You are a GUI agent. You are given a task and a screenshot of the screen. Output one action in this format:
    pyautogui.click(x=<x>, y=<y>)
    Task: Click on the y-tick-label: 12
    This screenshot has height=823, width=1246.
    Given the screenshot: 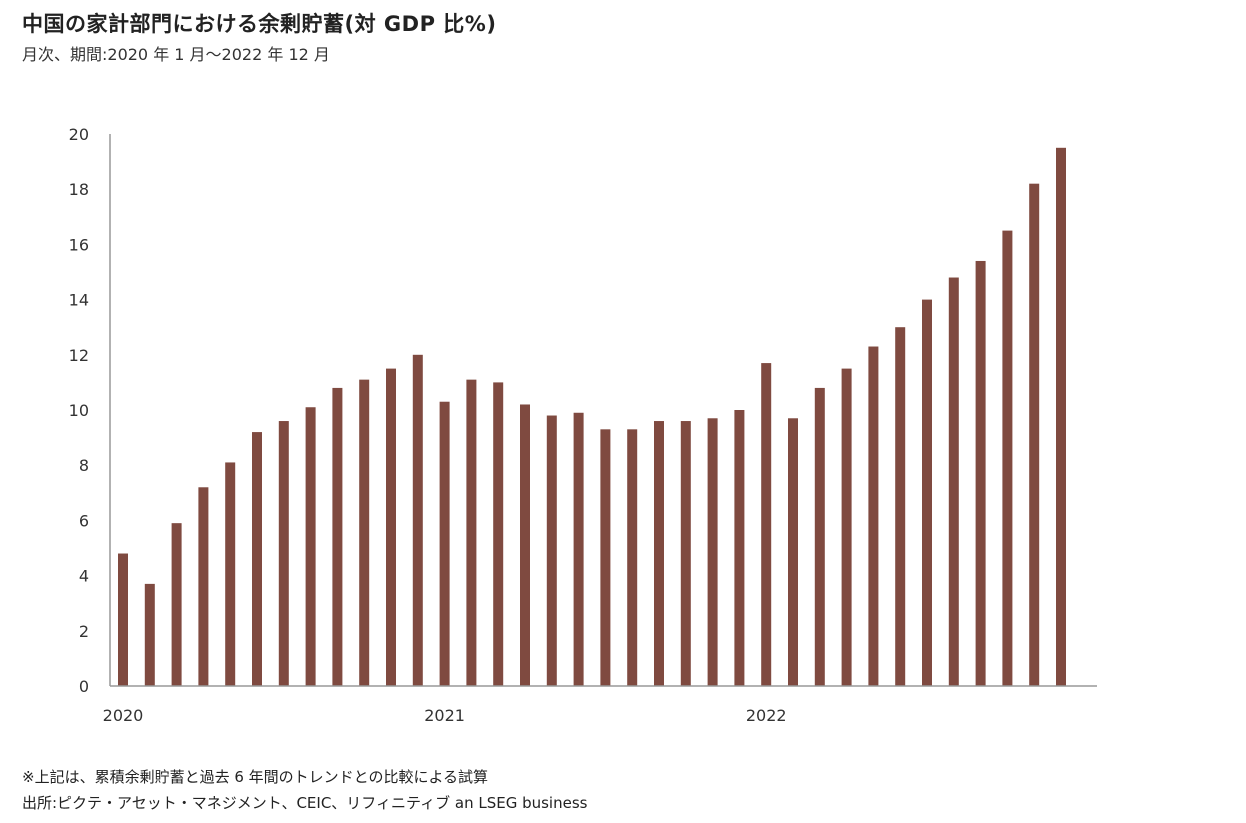 What is the action you would take?
    pyautogui.click(x=79, y=355)
    